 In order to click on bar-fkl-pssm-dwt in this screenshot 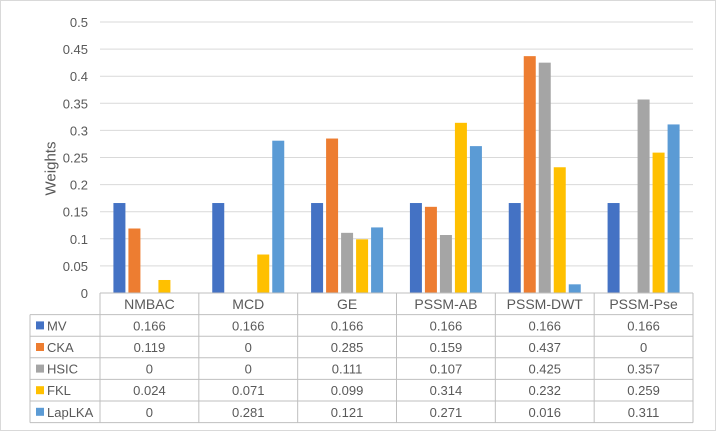, I will do `click(559, 230)`.